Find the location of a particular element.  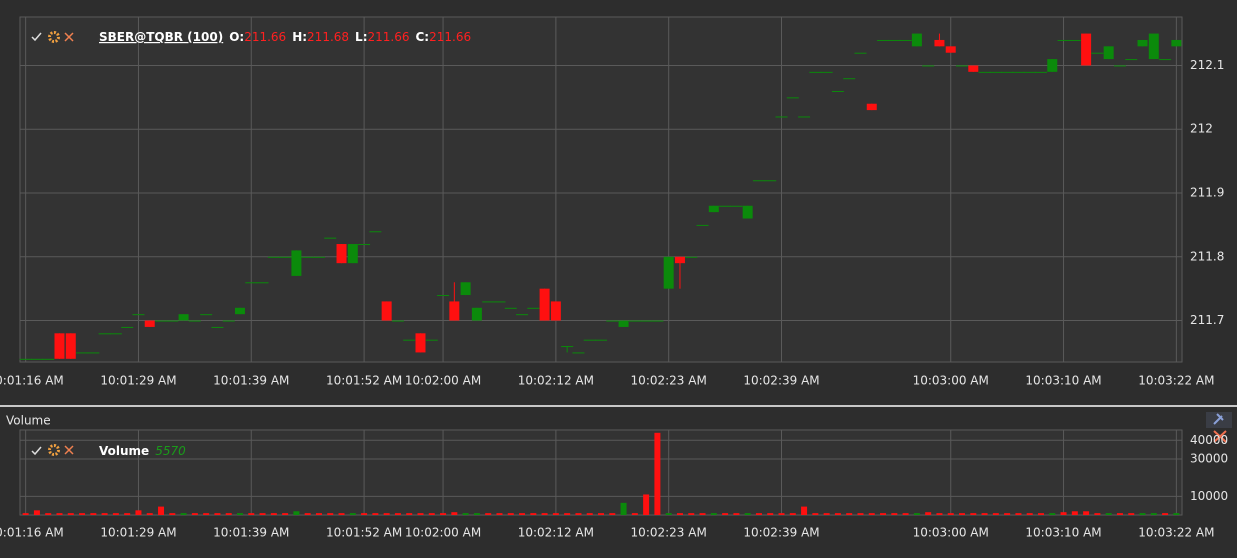

x-tick-label: 10:01:29 AM is located at coordinates (138, 533).